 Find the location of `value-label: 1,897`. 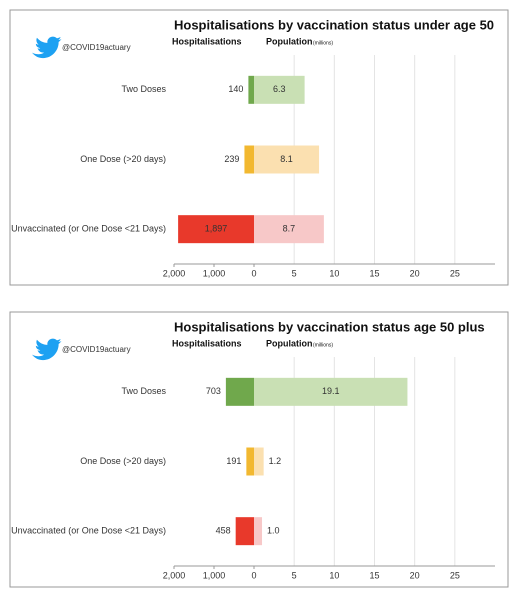

value-label: 1,897 is located at coordinates (216, 229).